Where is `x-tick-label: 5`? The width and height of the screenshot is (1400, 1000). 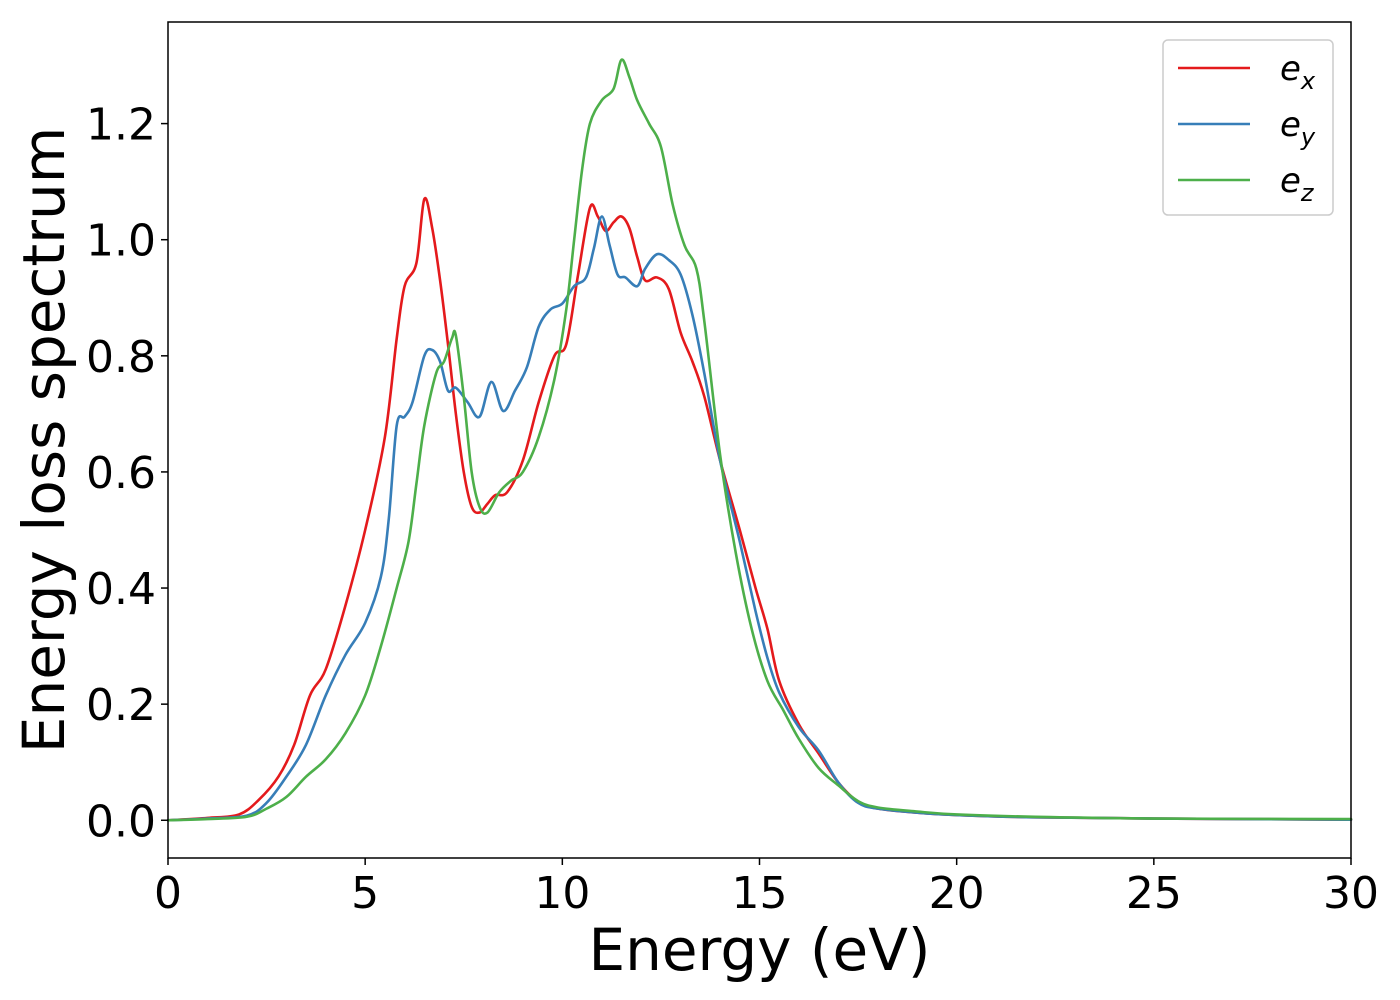 x-tick-label: 5 is located at coordinates (365, 893).